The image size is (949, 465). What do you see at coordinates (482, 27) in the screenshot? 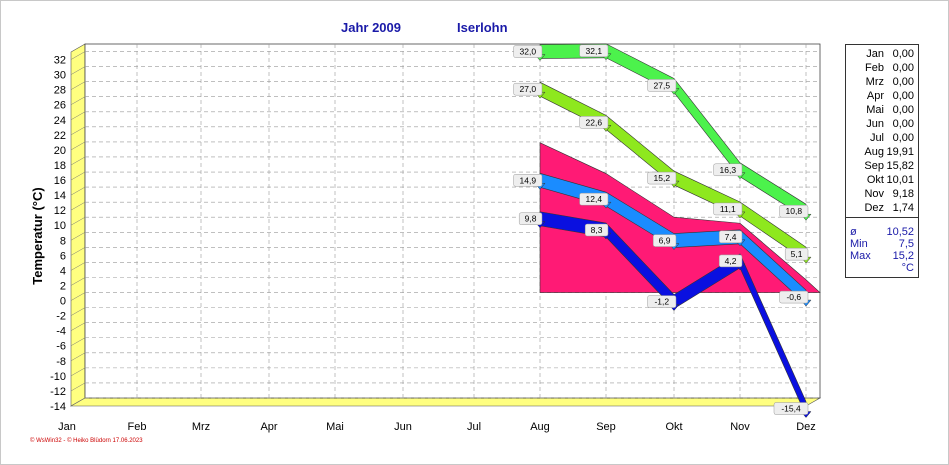
I see `chart-location-title: Iserlohn` at bounding box center [482, 27].